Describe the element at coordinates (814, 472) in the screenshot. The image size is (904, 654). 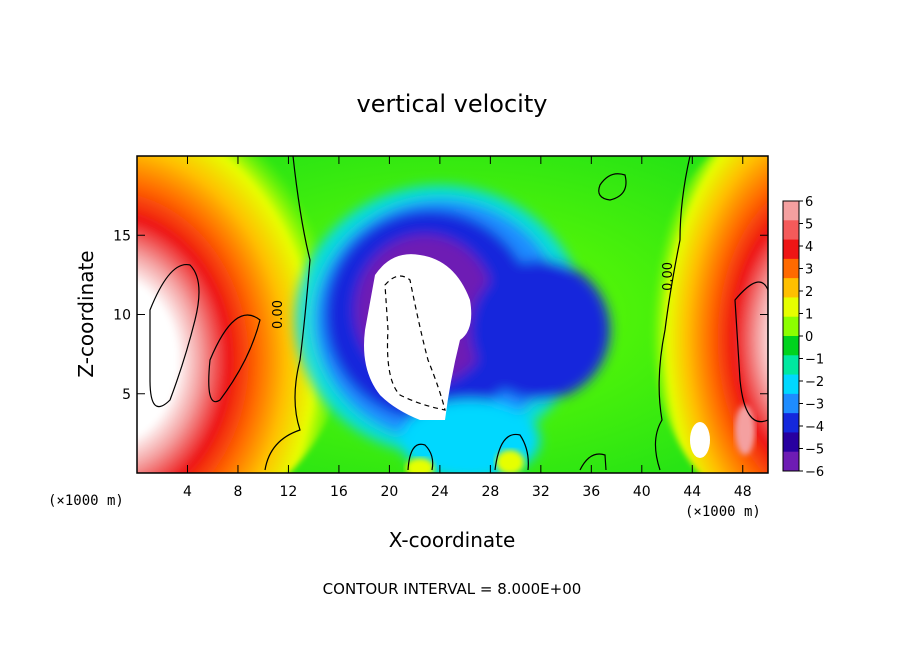
I see `colorbar-tick-label: −6` at that location.